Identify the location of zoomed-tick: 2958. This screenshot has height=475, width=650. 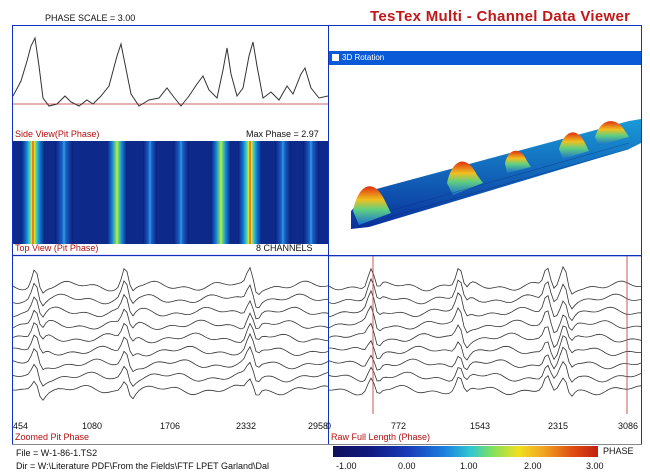
(318, 426).